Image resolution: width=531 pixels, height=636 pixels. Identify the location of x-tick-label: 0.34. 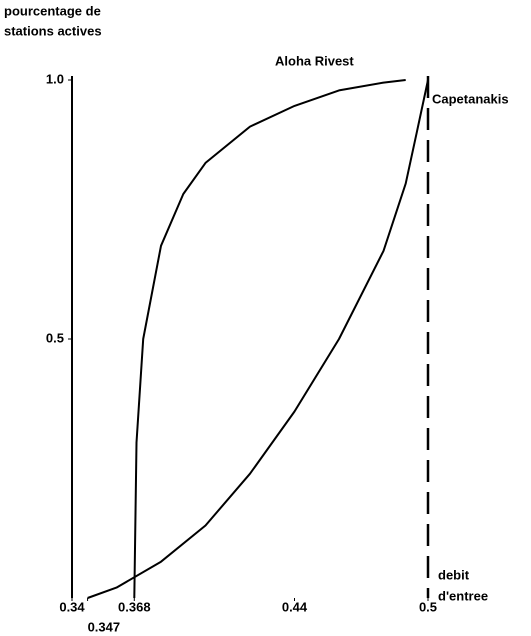
(72, 606).